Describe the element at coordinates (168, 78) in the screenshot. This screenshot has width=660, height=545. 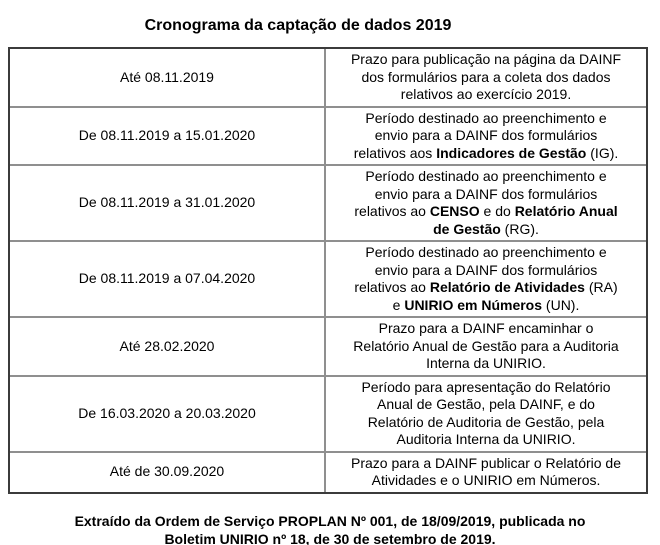
I see `period-cell: Até 08.11.2019` at that location.